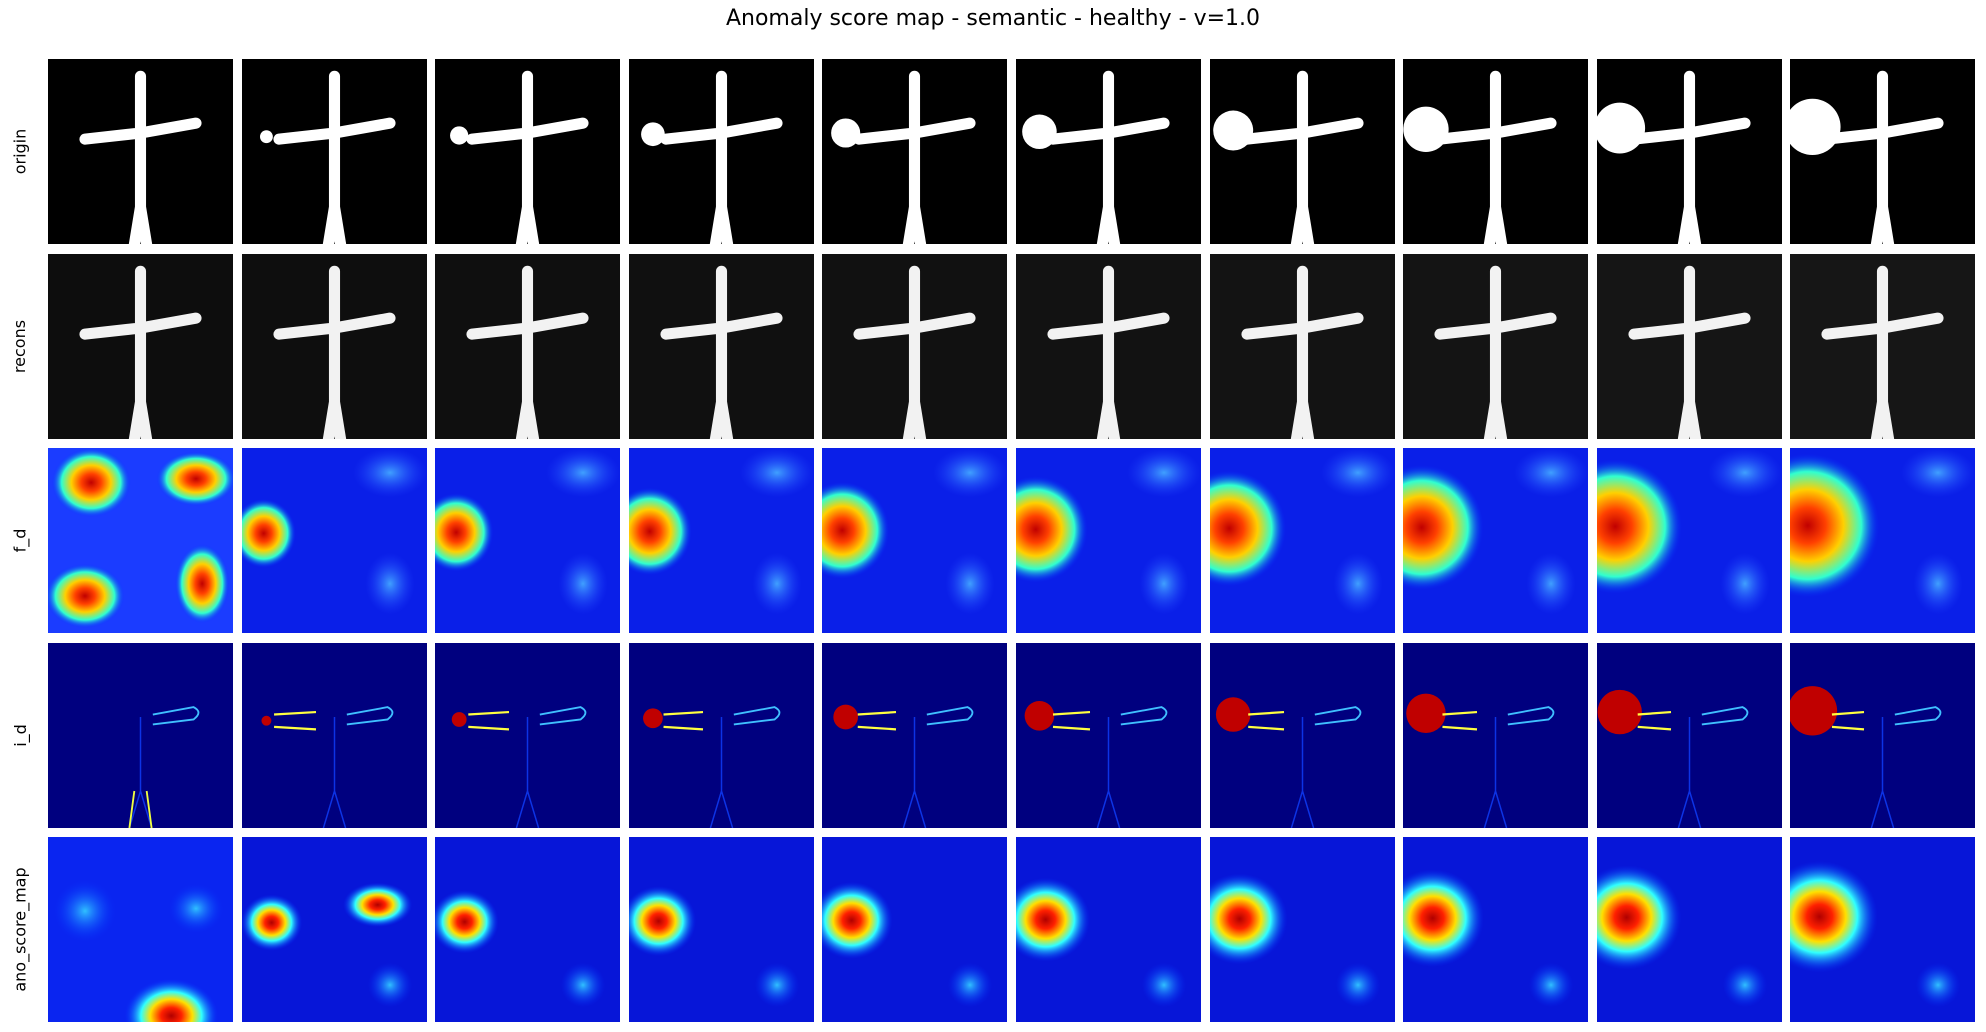 Image resolution: width=1986 pixels, height=1032 pixels. What do you see at coordinates (20, 346) in the screenshot?
I see `row-label-recons: recons` at bounding box center [20, 346].